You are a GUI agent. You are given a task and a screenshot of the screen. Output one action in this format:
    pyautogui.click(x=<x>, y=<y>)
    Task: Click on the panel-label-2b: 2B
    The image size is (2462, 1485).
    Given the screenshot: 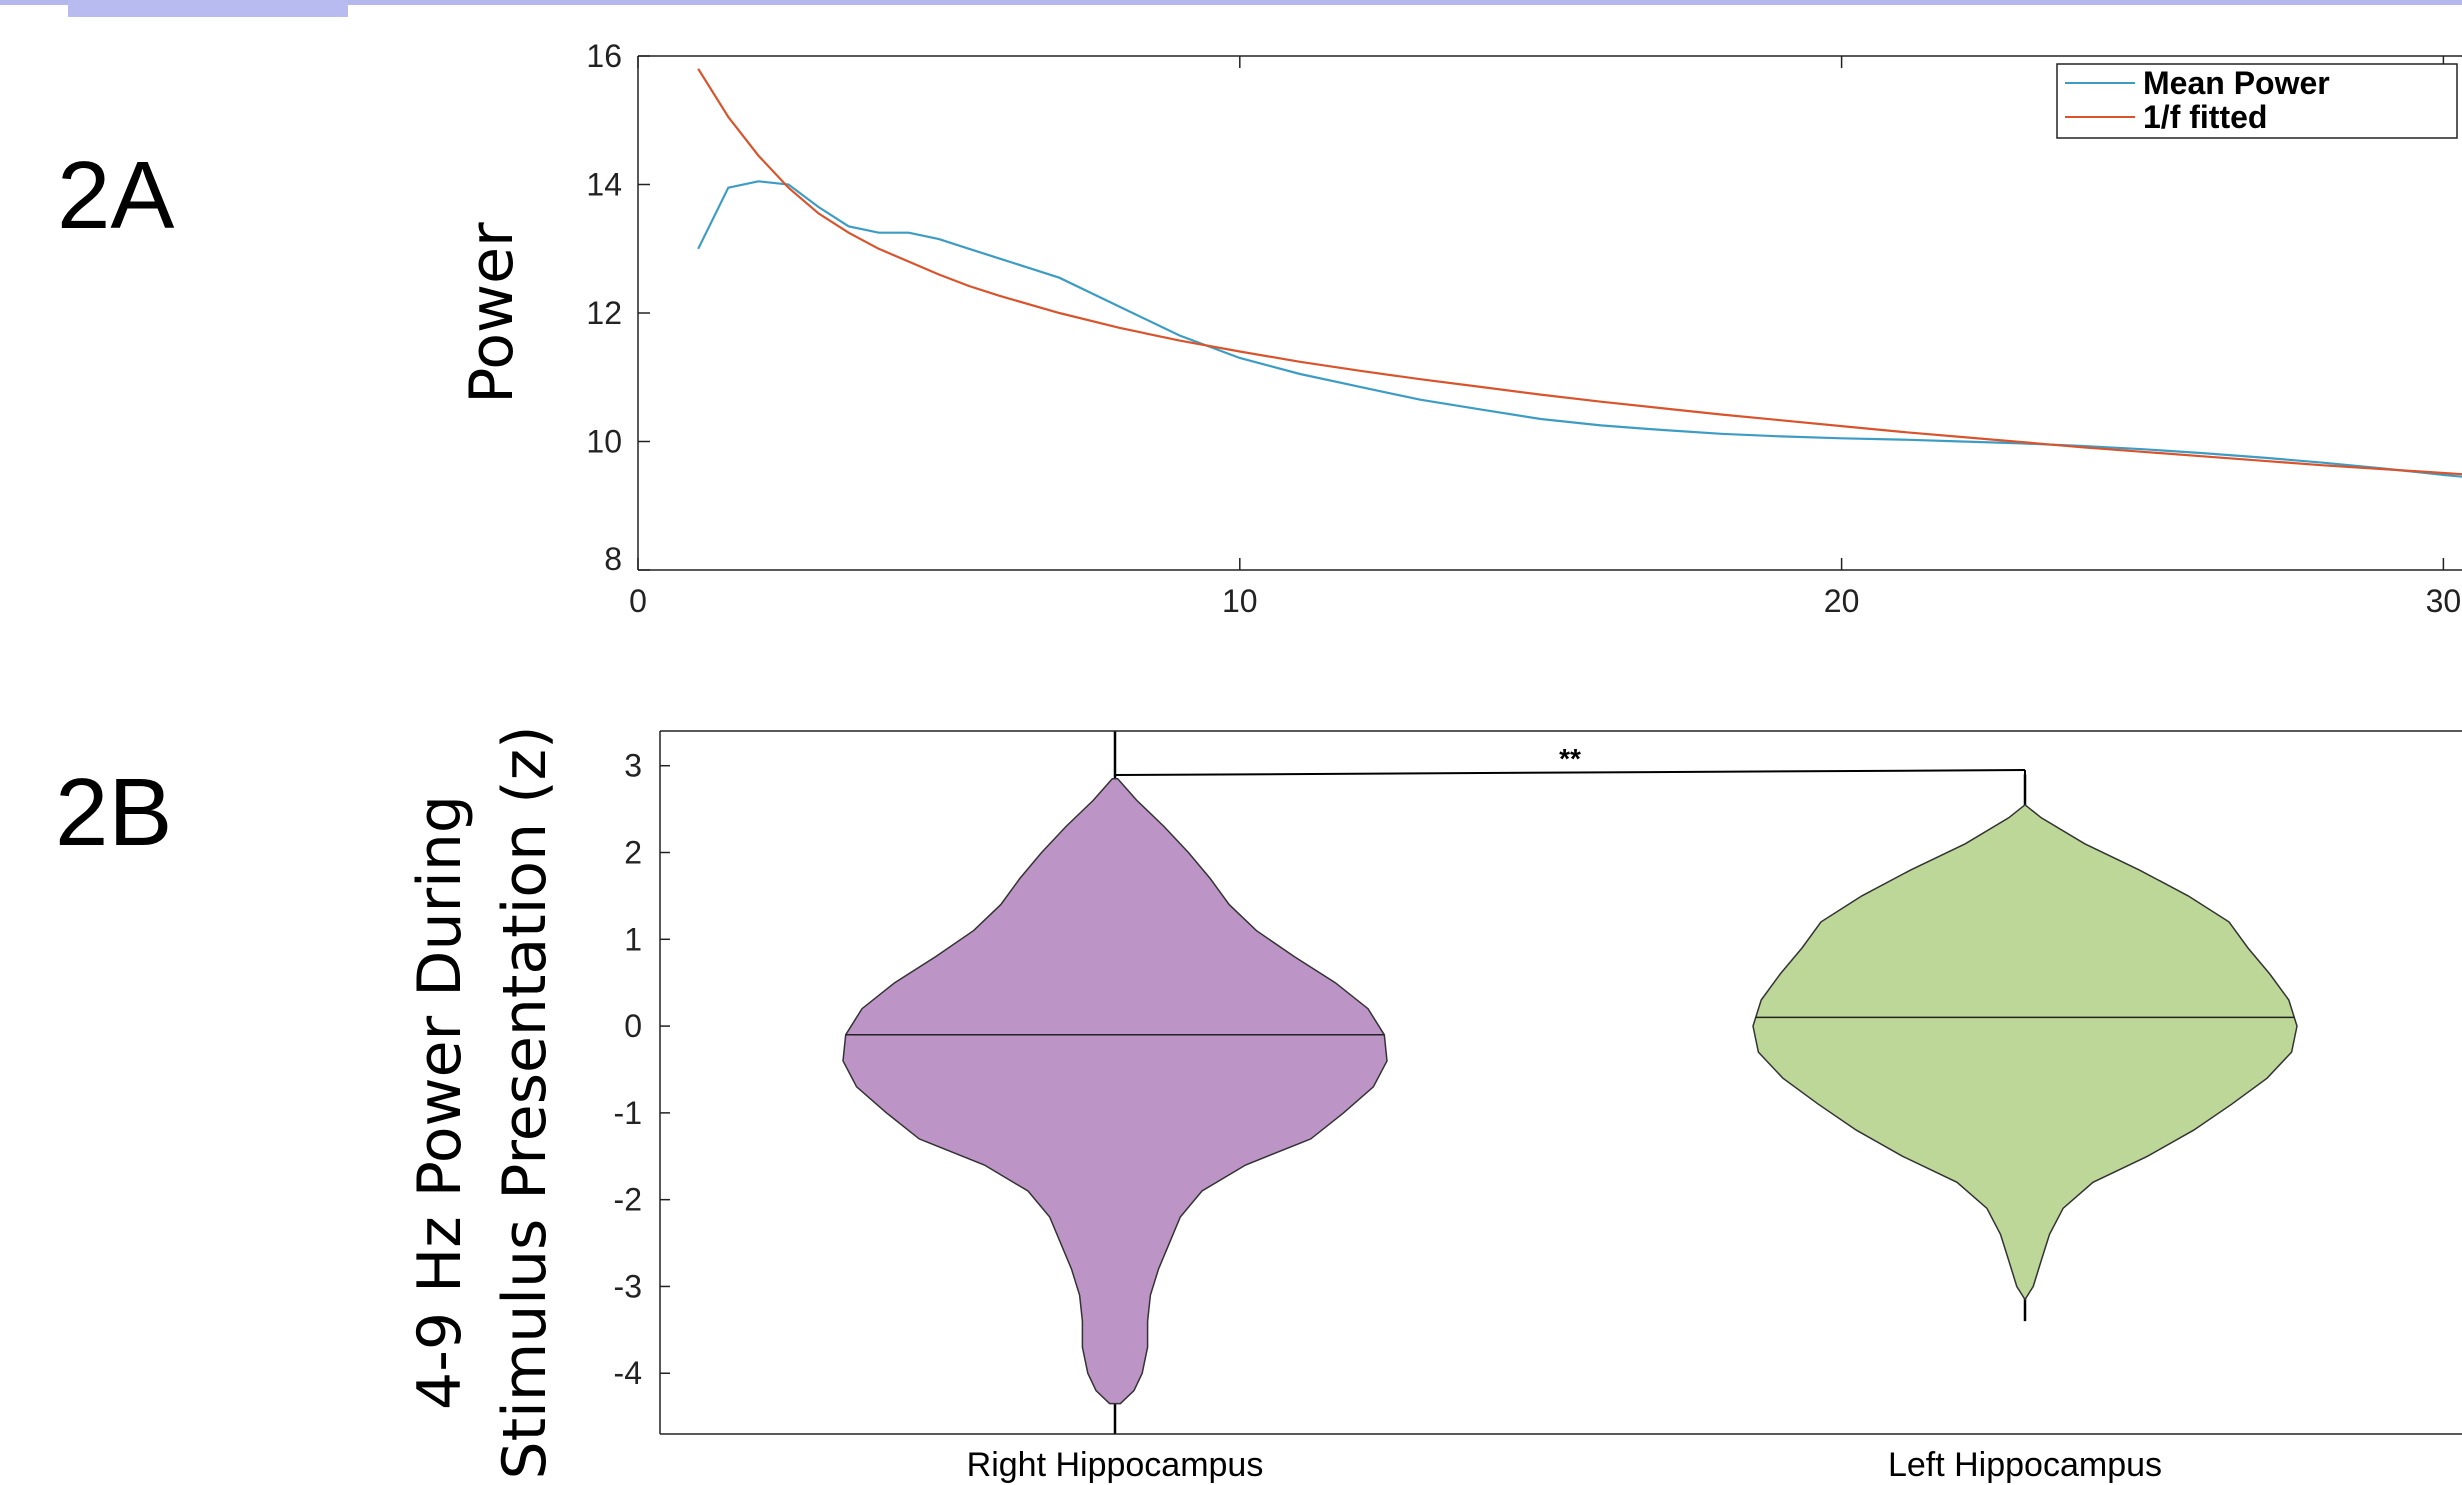 What is the action you would take?
    pyautogui.click(x=114, y=812)
    